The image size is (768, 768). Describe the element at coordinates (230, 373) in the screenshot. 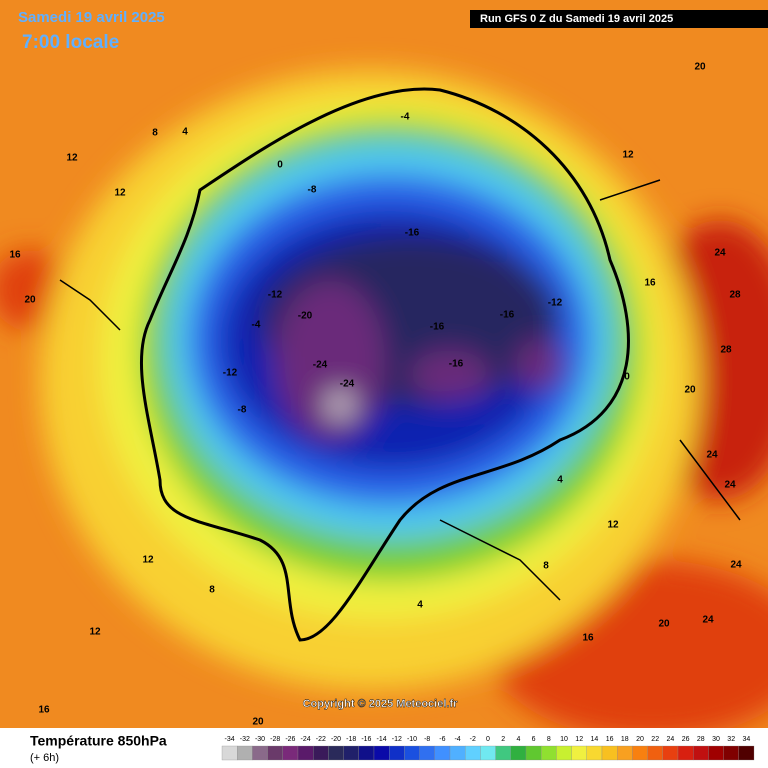

I see `isotherm-label: -12` at that location.